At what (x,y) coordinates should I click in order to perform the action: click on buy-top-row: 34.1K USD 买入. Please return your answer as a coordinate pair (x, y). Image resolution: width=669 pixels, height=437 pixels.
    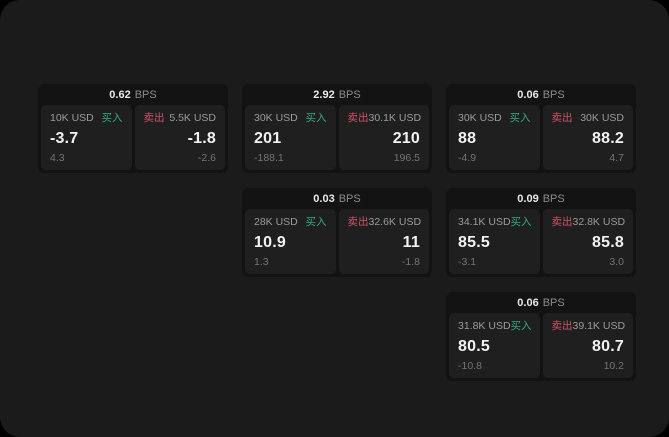
    Looking at the image, I should click on (495, 222).